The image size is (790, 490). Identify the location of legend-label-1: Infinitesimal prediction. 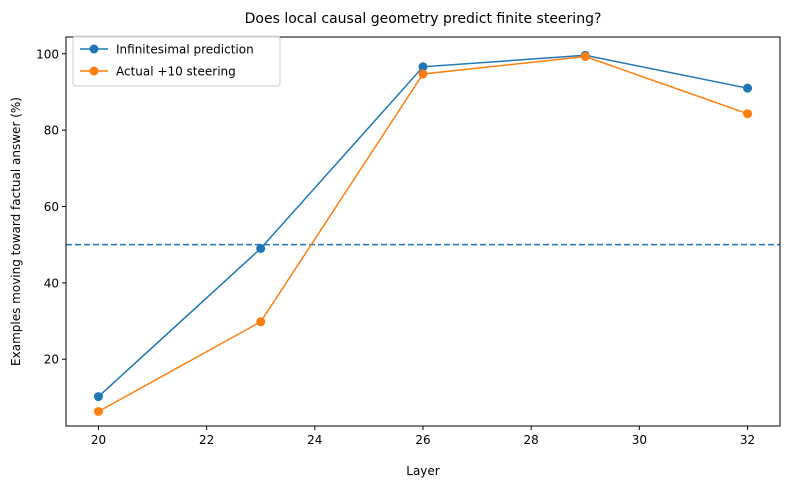
(185, 50).